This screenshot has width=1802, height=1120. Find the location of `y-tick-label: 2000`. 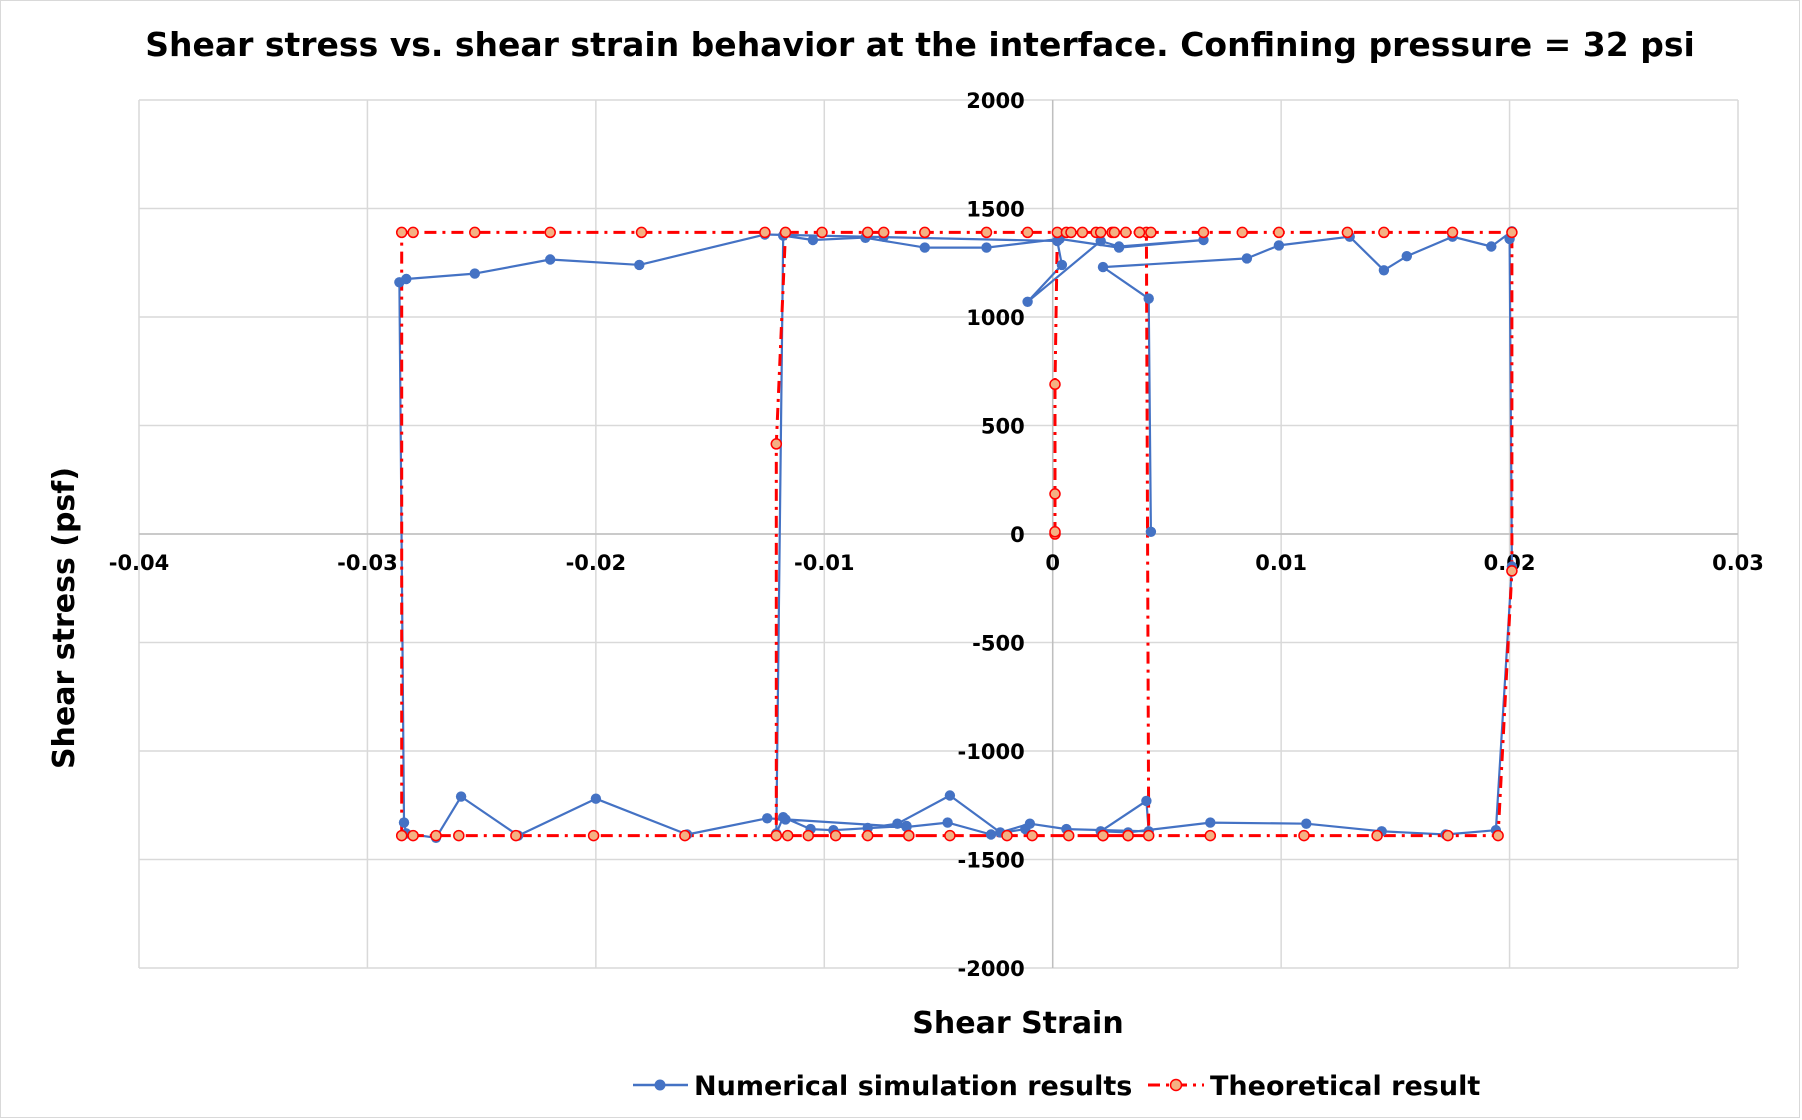

y-tick-label: 2000 is located at coordinates (995, 101).